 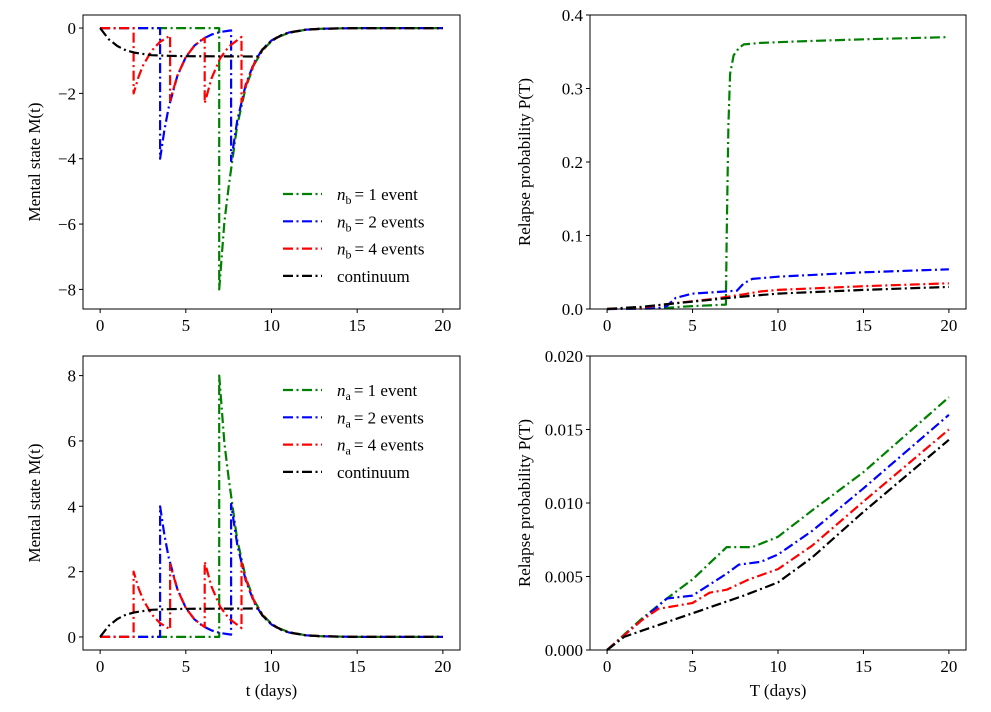 What do you see at coordinates (72, 572) in the screenshot?
I see `y-tick-label: 2` at bounding box center [72, 572].